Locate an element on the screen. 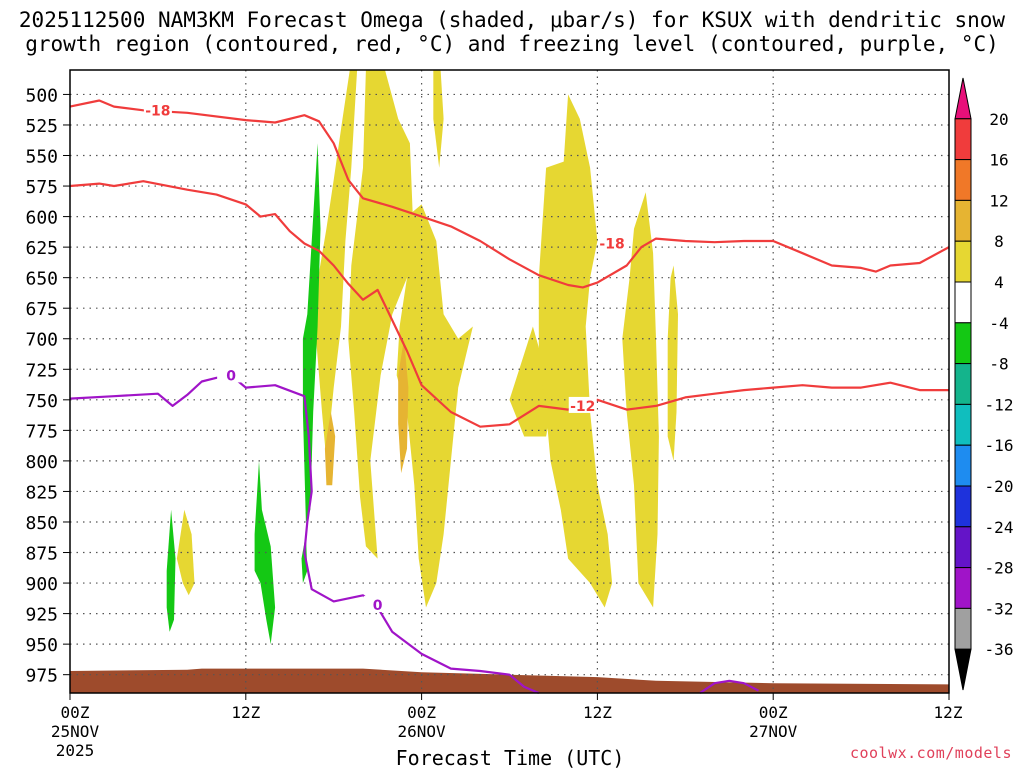 This screenshot has width=1024, height=768. y-tick-label: 975 is located at coordinates (41, 676).